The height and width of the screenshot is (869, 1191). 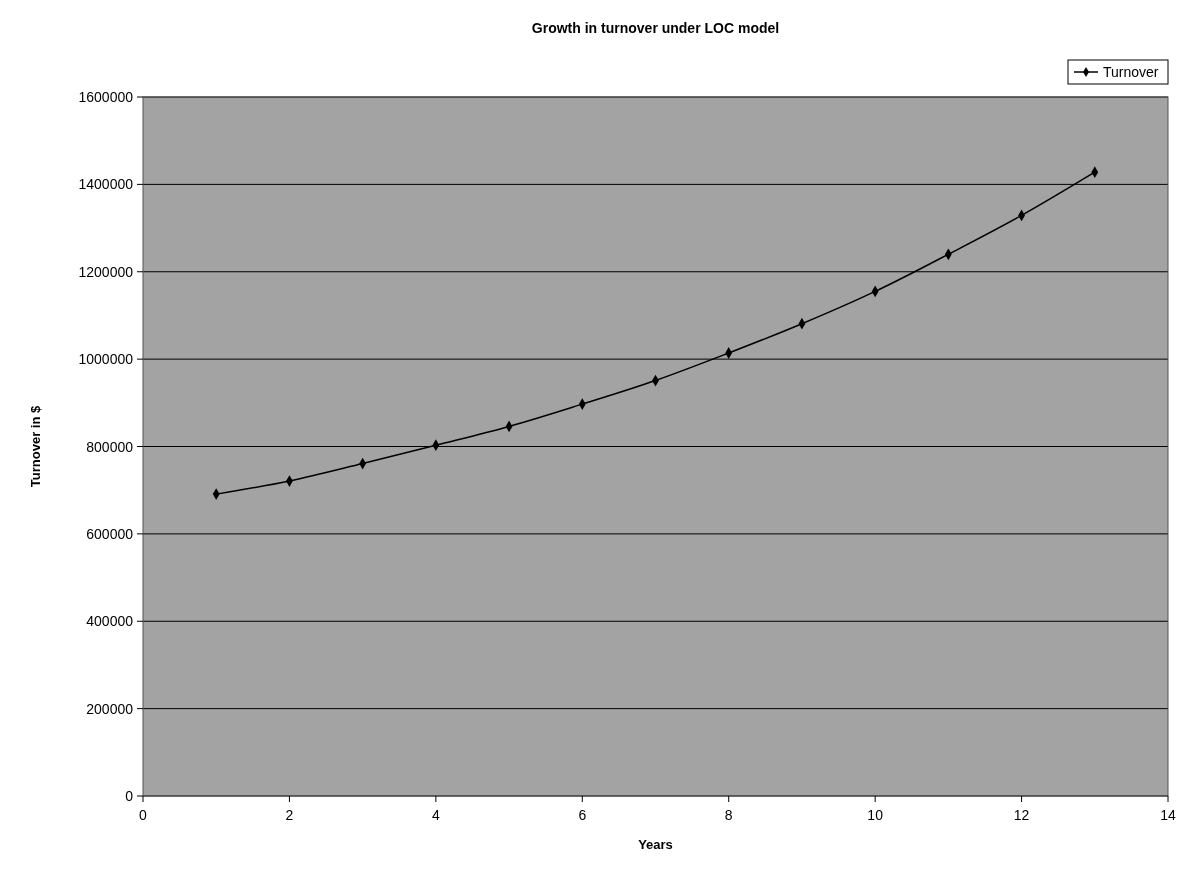 What do you see at coordinates (1168, 815) in the screenshot?
I see `x-tick-label: 14` at bounding box center [1168, 815].